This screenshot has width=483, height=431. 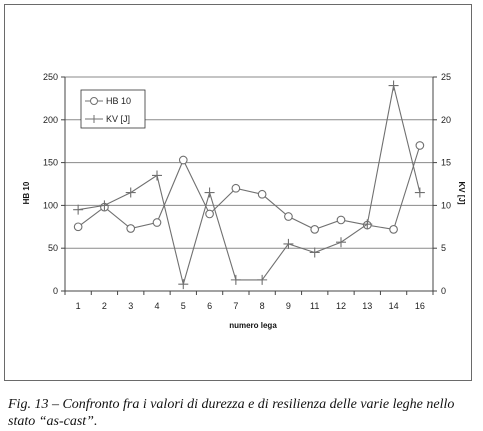 What do you see at coordinates (446, 77) in the screenshot?
I see `y2-tick-label: 25` at bounding box center [446, 77].